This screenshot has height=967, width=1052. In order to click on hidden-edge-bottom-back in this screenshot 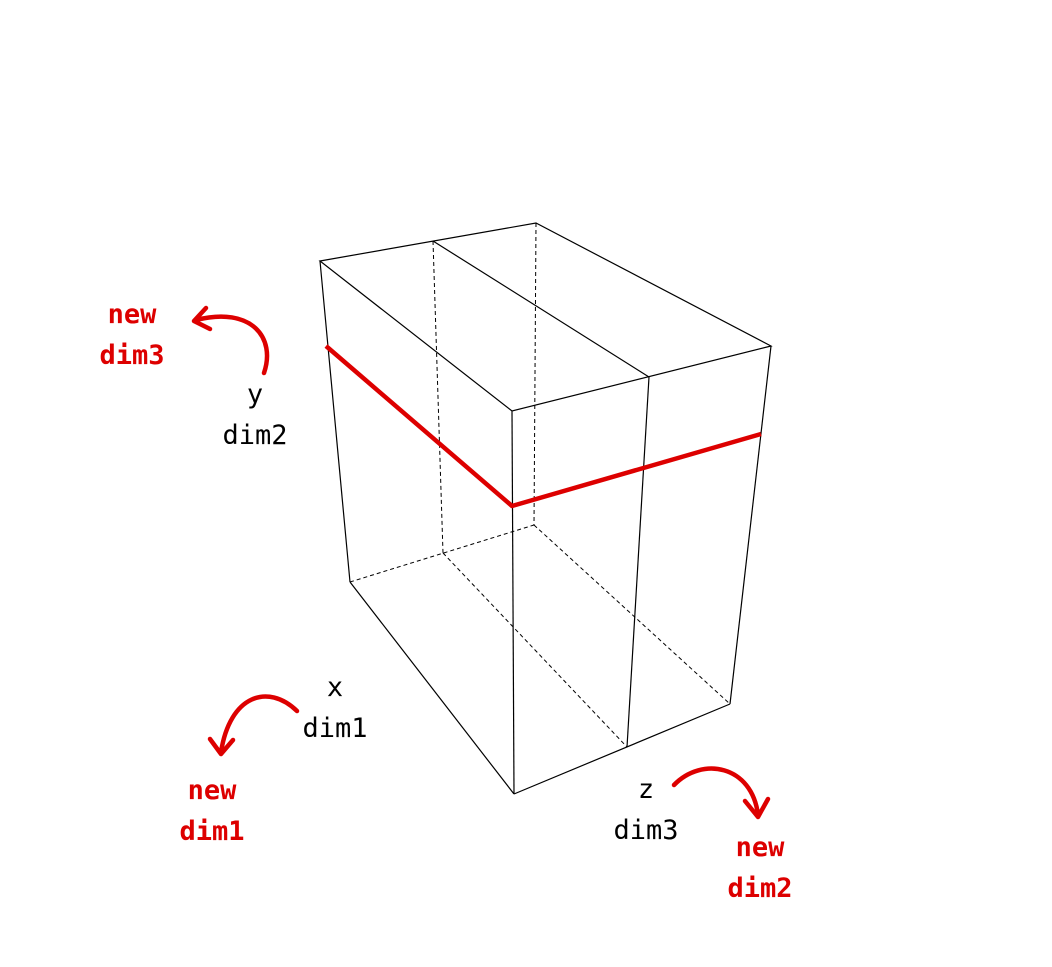, I will do `click(442, 553)`.